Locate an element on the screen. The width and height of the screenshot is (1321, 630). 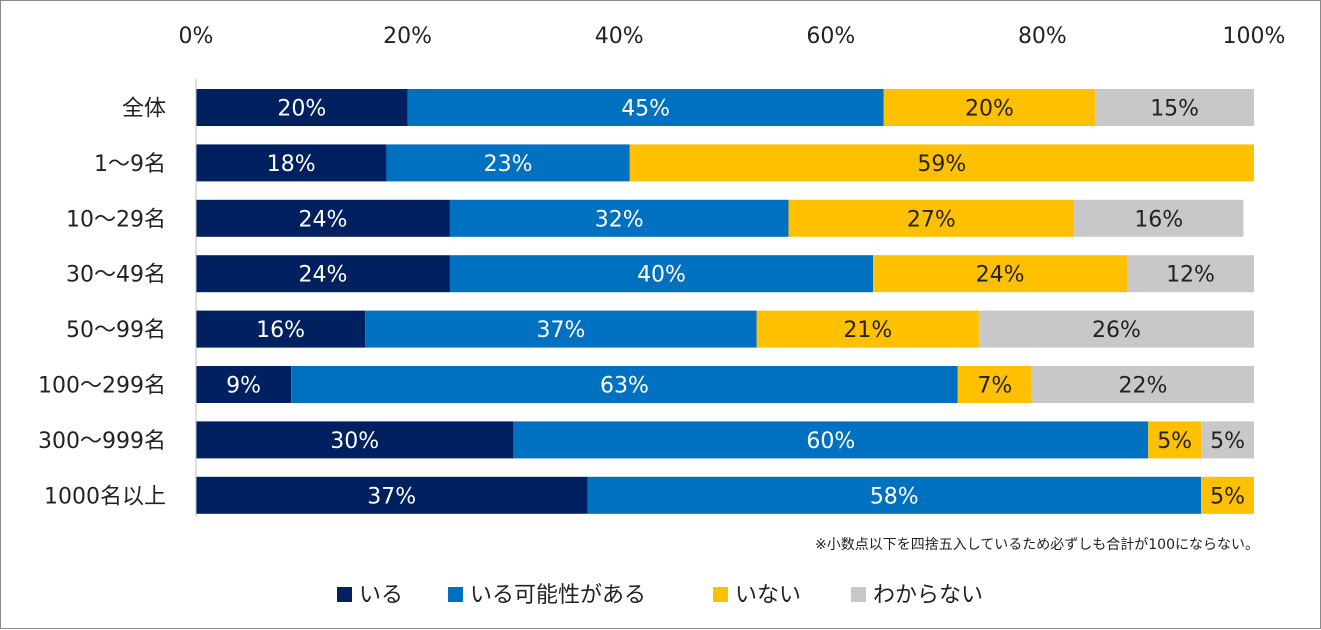
category-label: 50～99名 is located at coordinates (116, 330).